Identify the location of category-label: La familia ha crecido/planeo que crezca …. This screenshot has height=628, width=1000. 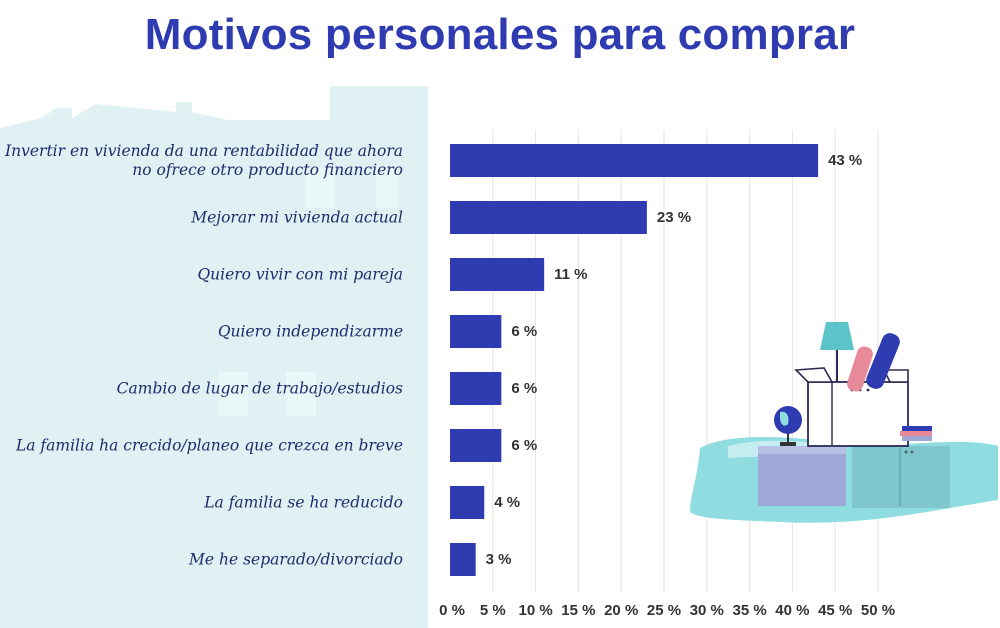
(209, 446).